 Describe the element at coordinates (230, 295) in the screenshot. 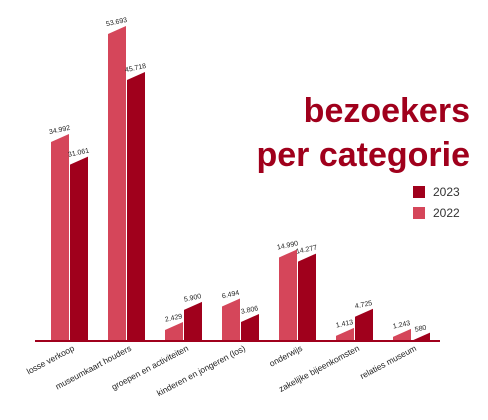

I see `value-label: 6.494` at that location.